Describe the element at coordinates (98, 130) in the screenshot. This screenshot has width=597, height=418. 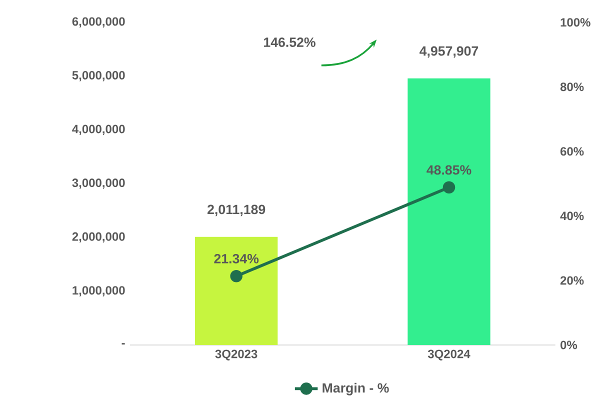
I see `y-tick-label: 4,000,000` at that location.